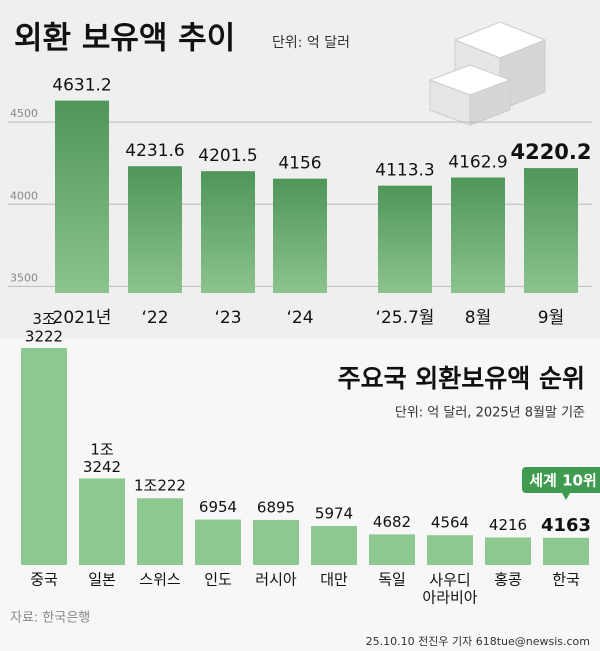 The height and width of the screenshot is (651, 600). What do you see at coordinates (44, 580) in the screenshot?
I see `x-tick-label: 중국` at bounding box center [44, 580].